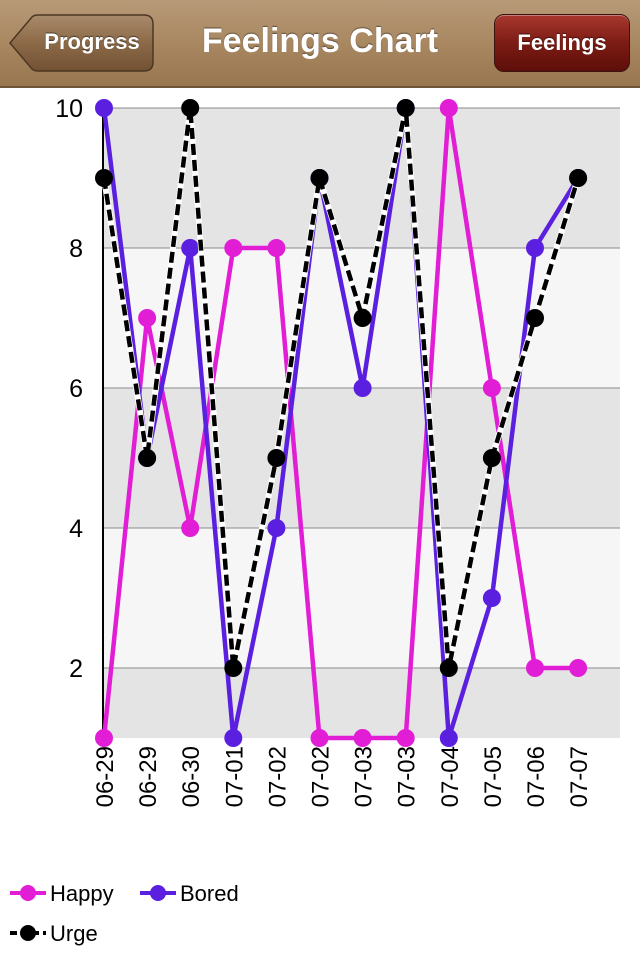  I want to click on legend-item-happy: Happy, so click(73, 893).